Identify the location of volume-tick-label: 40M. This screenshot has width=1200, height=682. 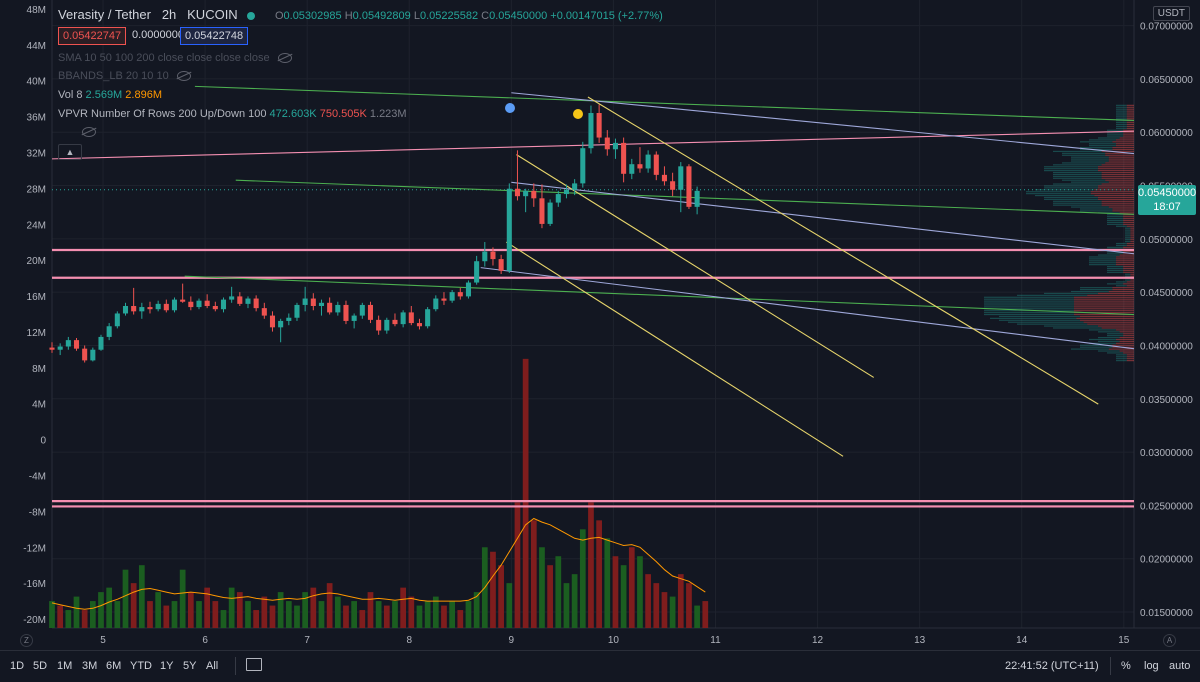
(36, 82).